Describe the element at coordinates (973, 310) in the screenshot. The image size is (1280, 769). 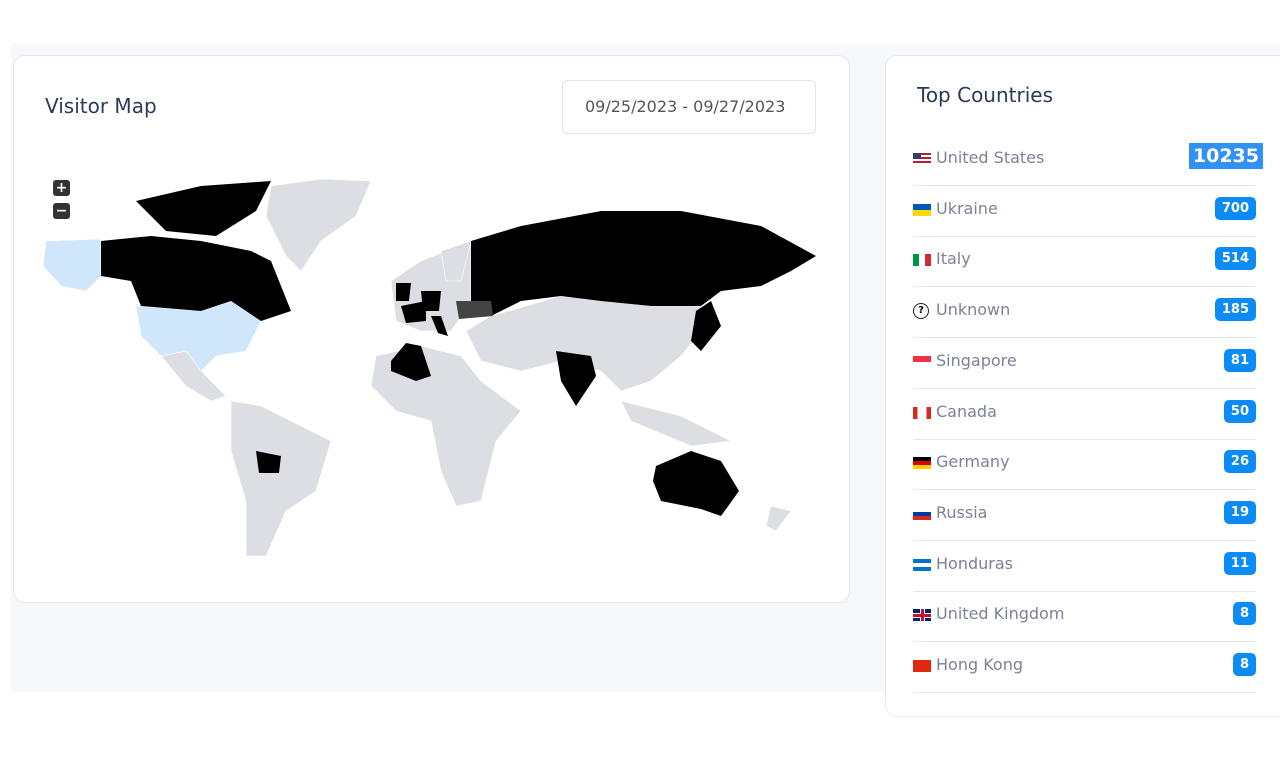
I see `country-name: Unknown` at that location.